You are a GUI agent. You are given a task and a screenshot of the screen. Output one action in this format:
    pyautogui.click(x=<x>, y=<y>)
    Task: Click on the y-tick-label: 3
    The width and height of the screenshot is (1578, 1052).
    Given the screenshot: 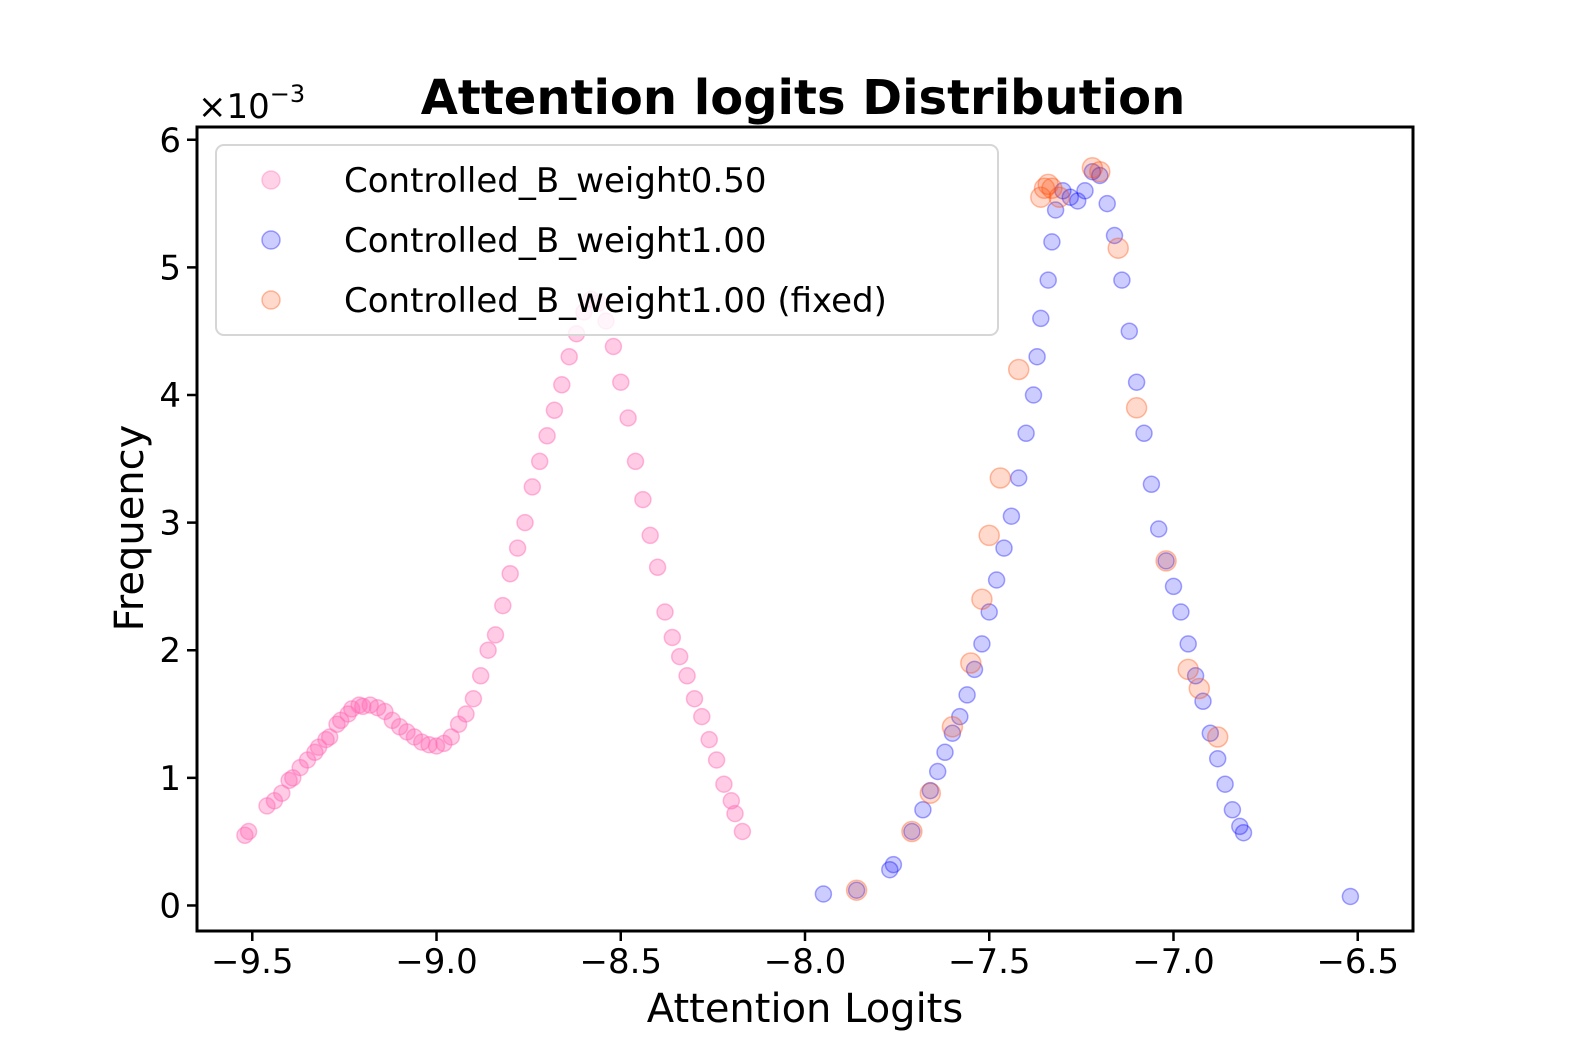 What is the action you would take?
    pyautogui.click(x=170, y=524)
    